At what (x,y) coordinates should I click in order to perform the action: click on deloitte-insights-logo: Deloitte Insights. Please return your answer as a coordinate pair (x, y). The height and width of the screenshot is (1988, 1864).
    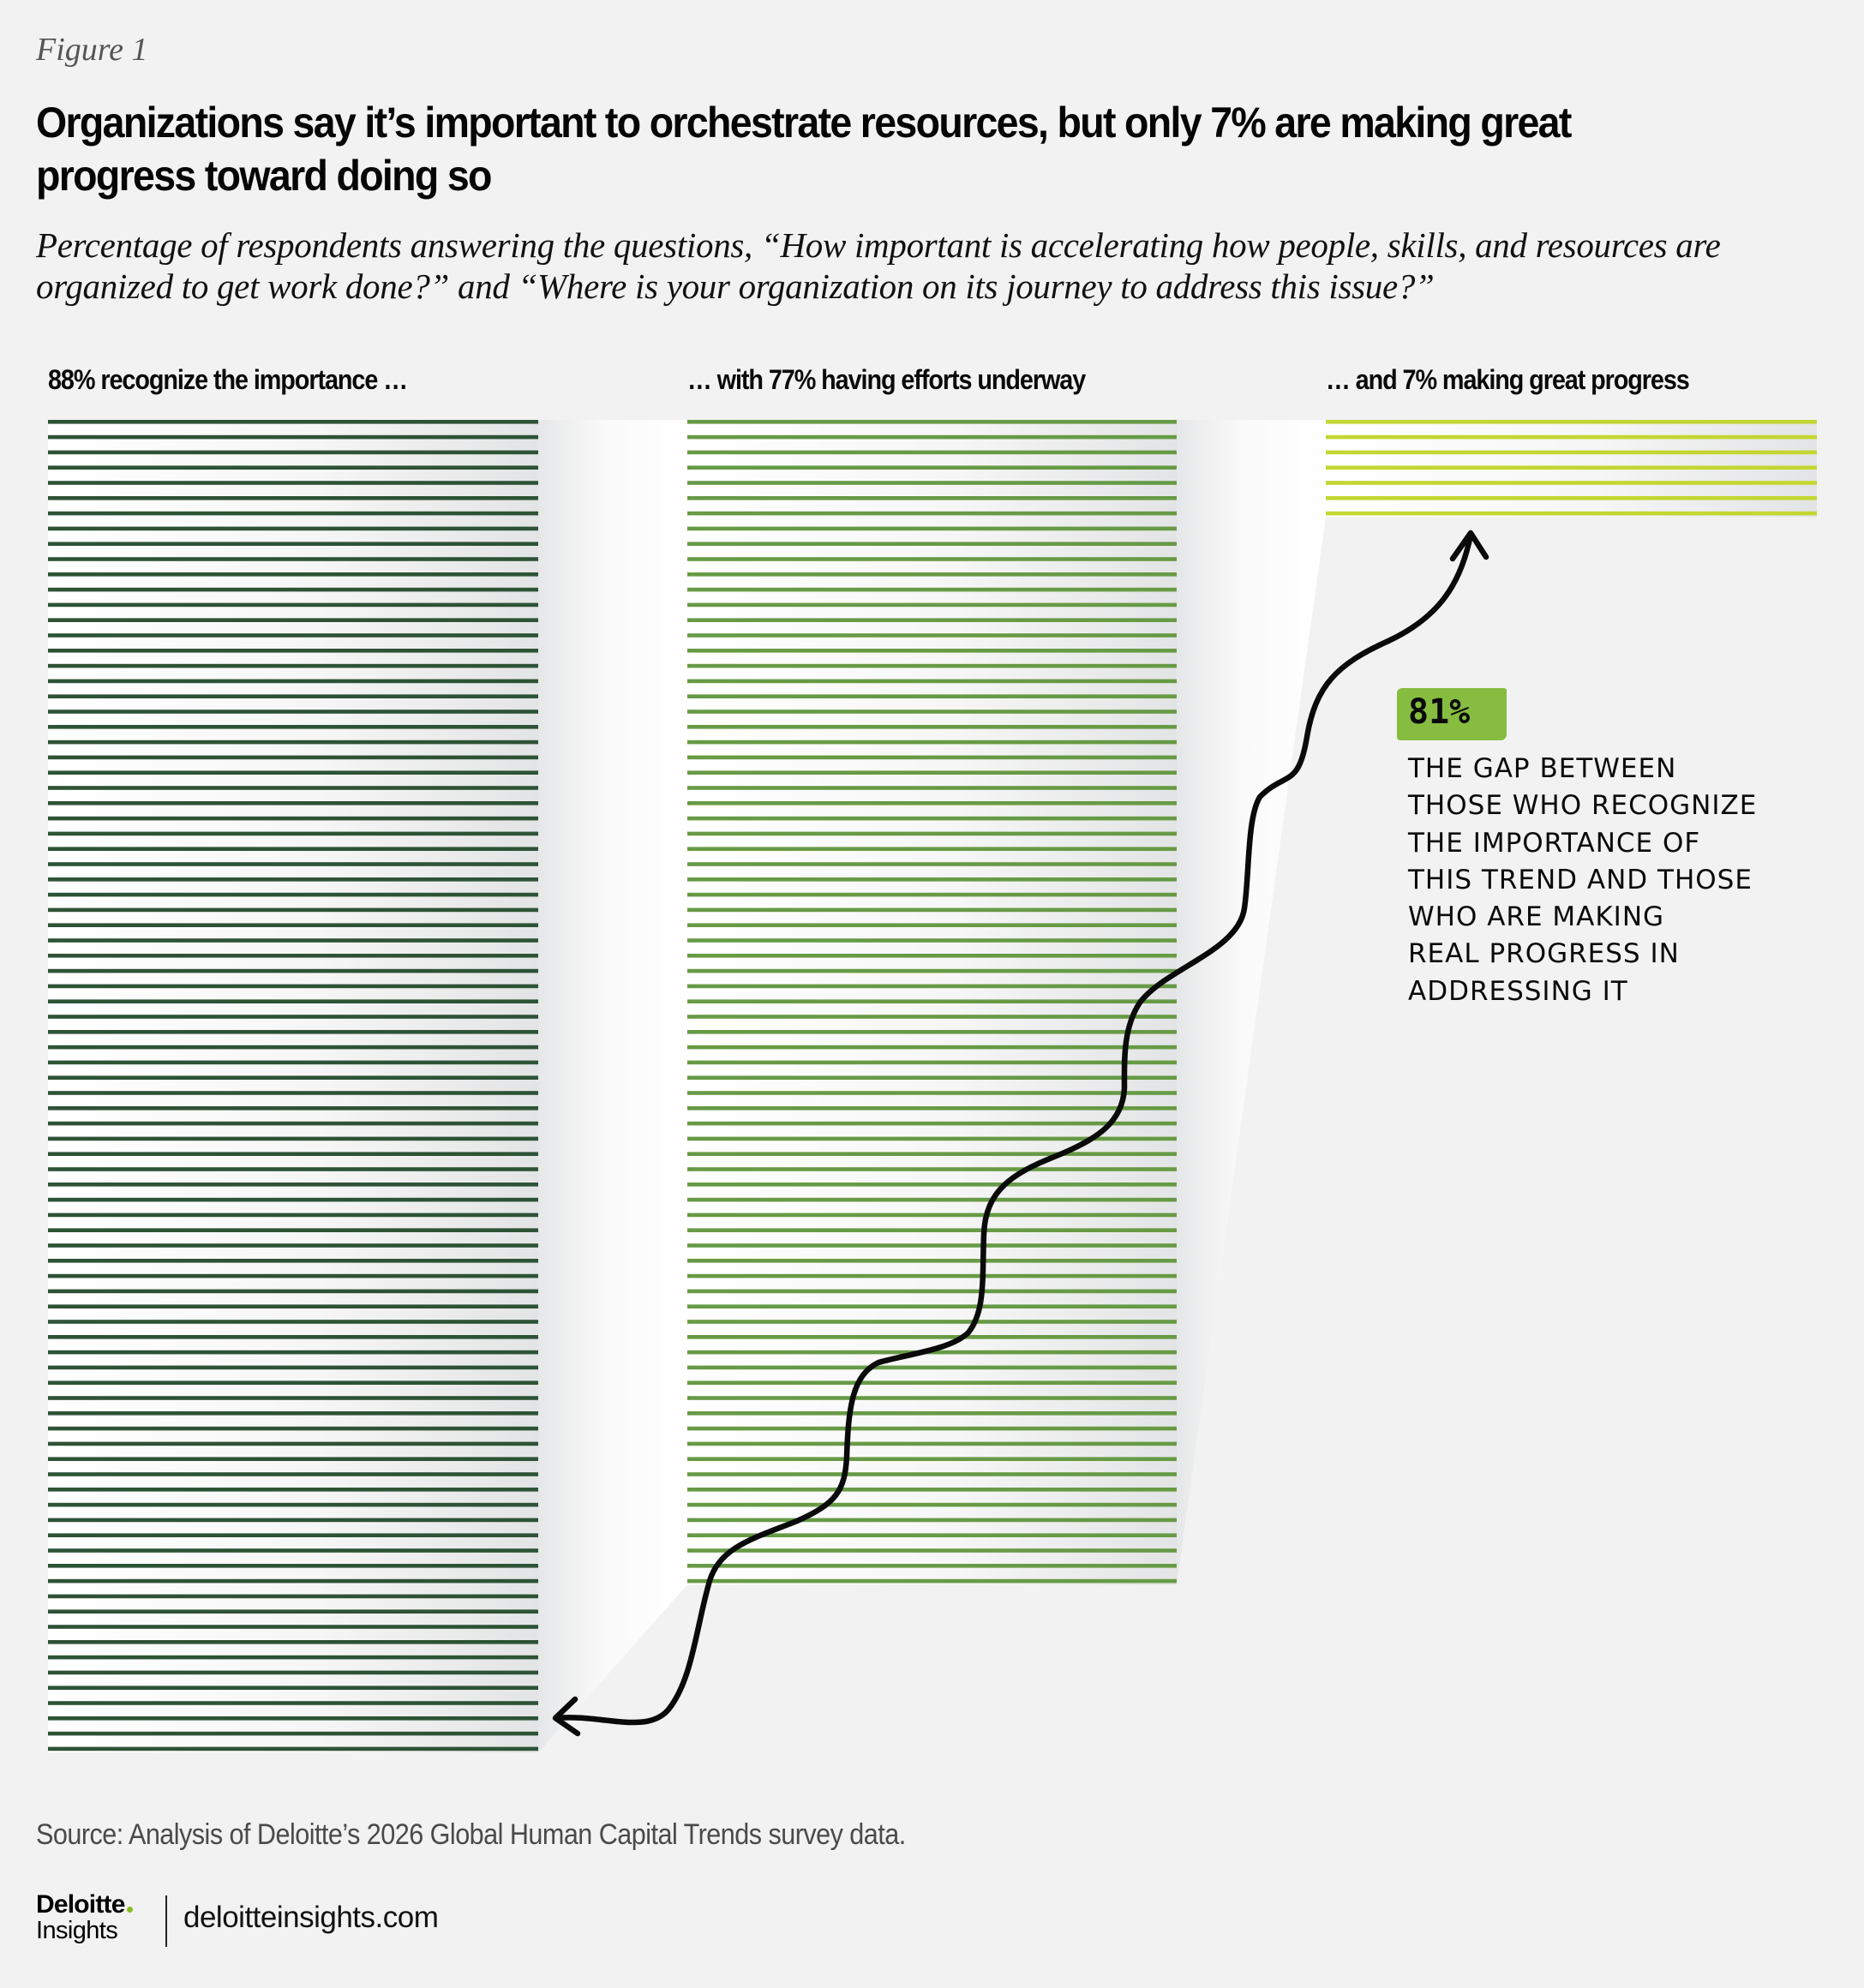
    Looking at the image, I should click on (84, 1918).